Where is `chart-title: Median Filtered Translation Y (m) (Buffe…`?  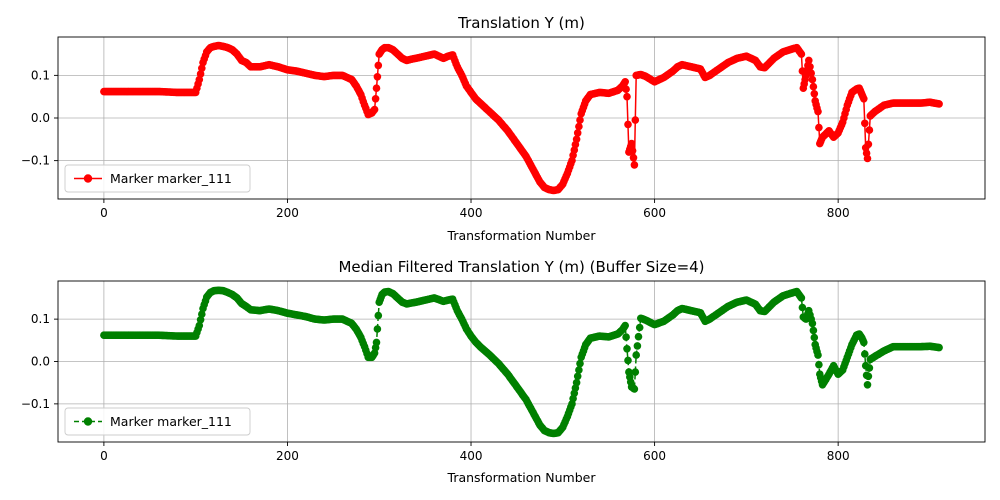 chart-title: Median Filtered Translation Y (m) (Buffe… is located at coordinates (521, 267).